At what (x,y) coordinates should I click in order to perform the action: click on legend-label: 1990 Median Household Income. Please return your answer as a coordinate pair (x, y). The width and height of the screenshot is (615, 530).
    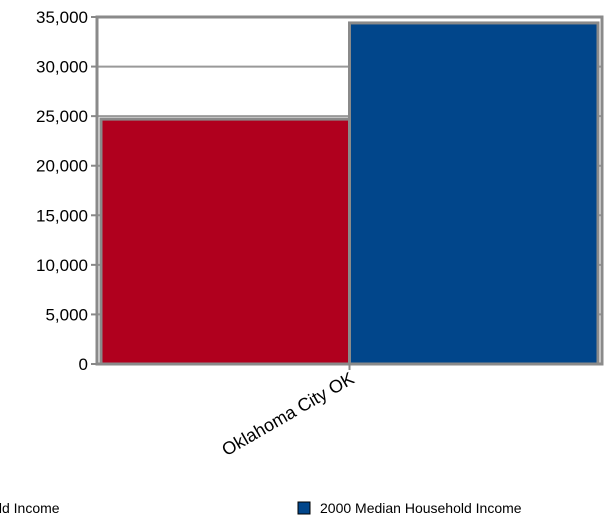
    Looking at the image, I should click on (30, 508).